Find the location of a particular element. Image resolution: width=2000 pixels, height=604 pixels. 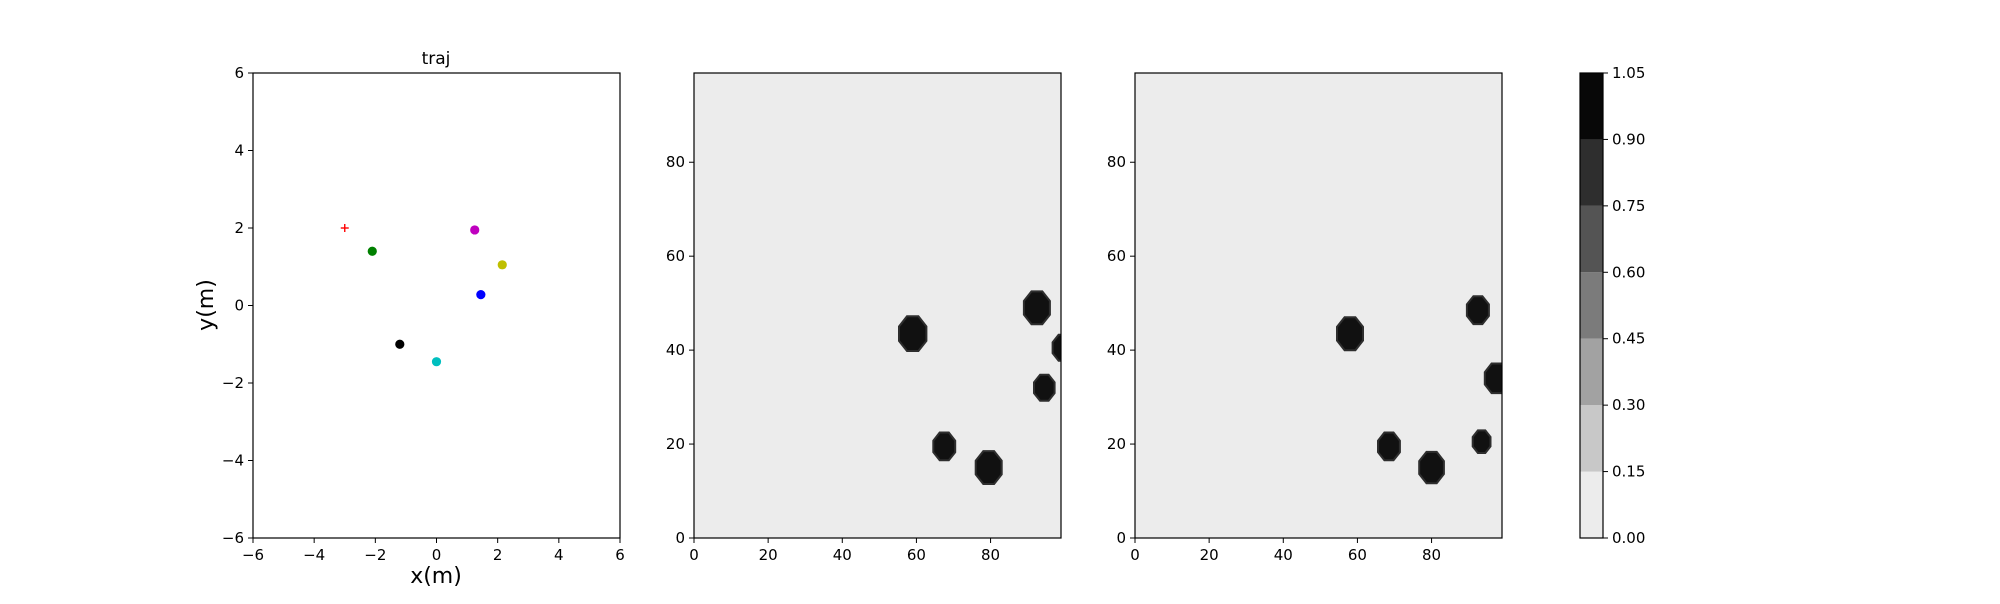

colorbar-frame is located at coordinates (1591, 305).